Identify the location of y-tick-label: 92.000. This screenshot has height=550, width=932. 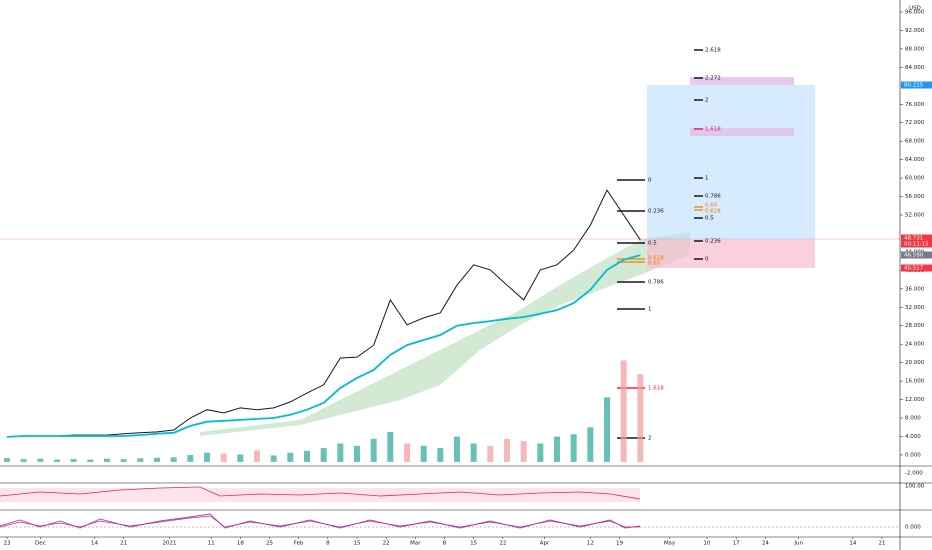
(915, 31).